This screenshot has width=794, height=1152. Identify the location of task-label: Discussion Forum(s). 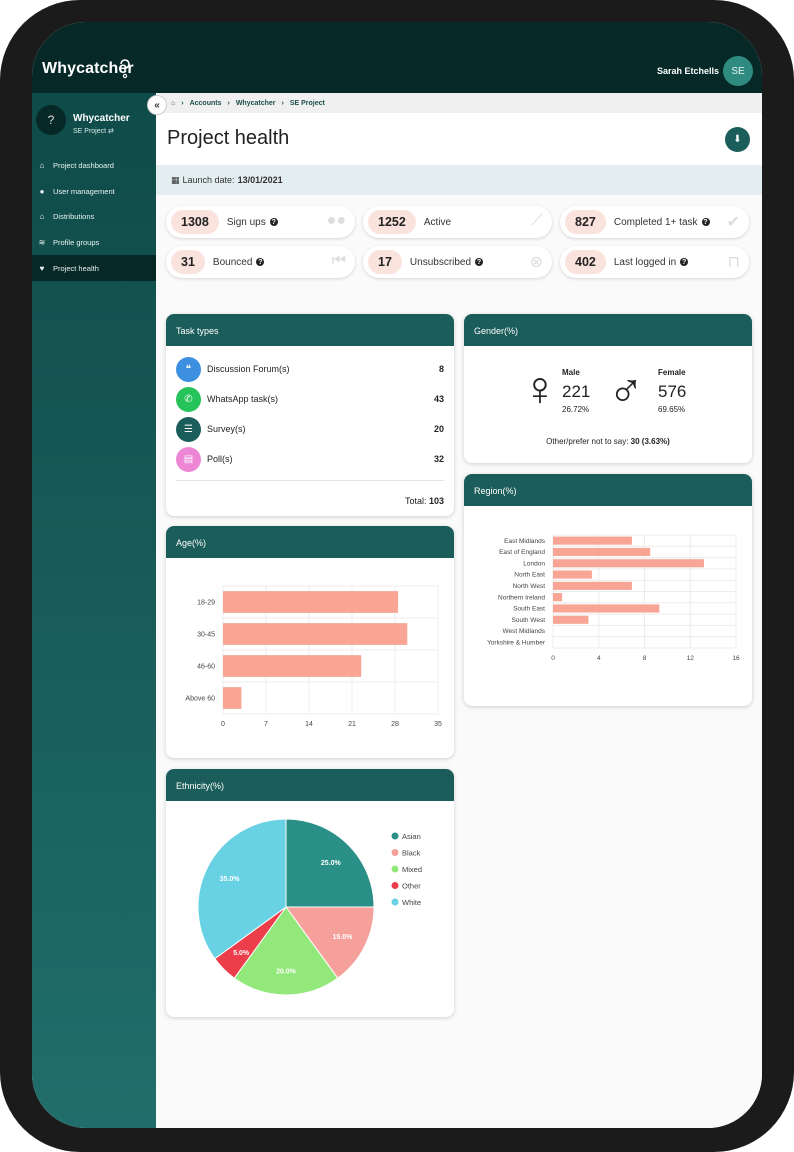
(248, 369).